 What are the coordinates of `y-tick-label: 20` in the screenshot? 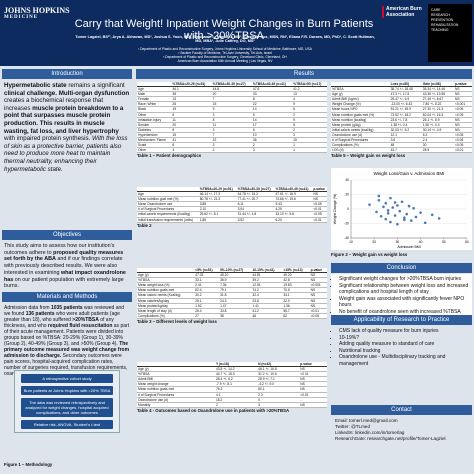 It's located at (347, 195).